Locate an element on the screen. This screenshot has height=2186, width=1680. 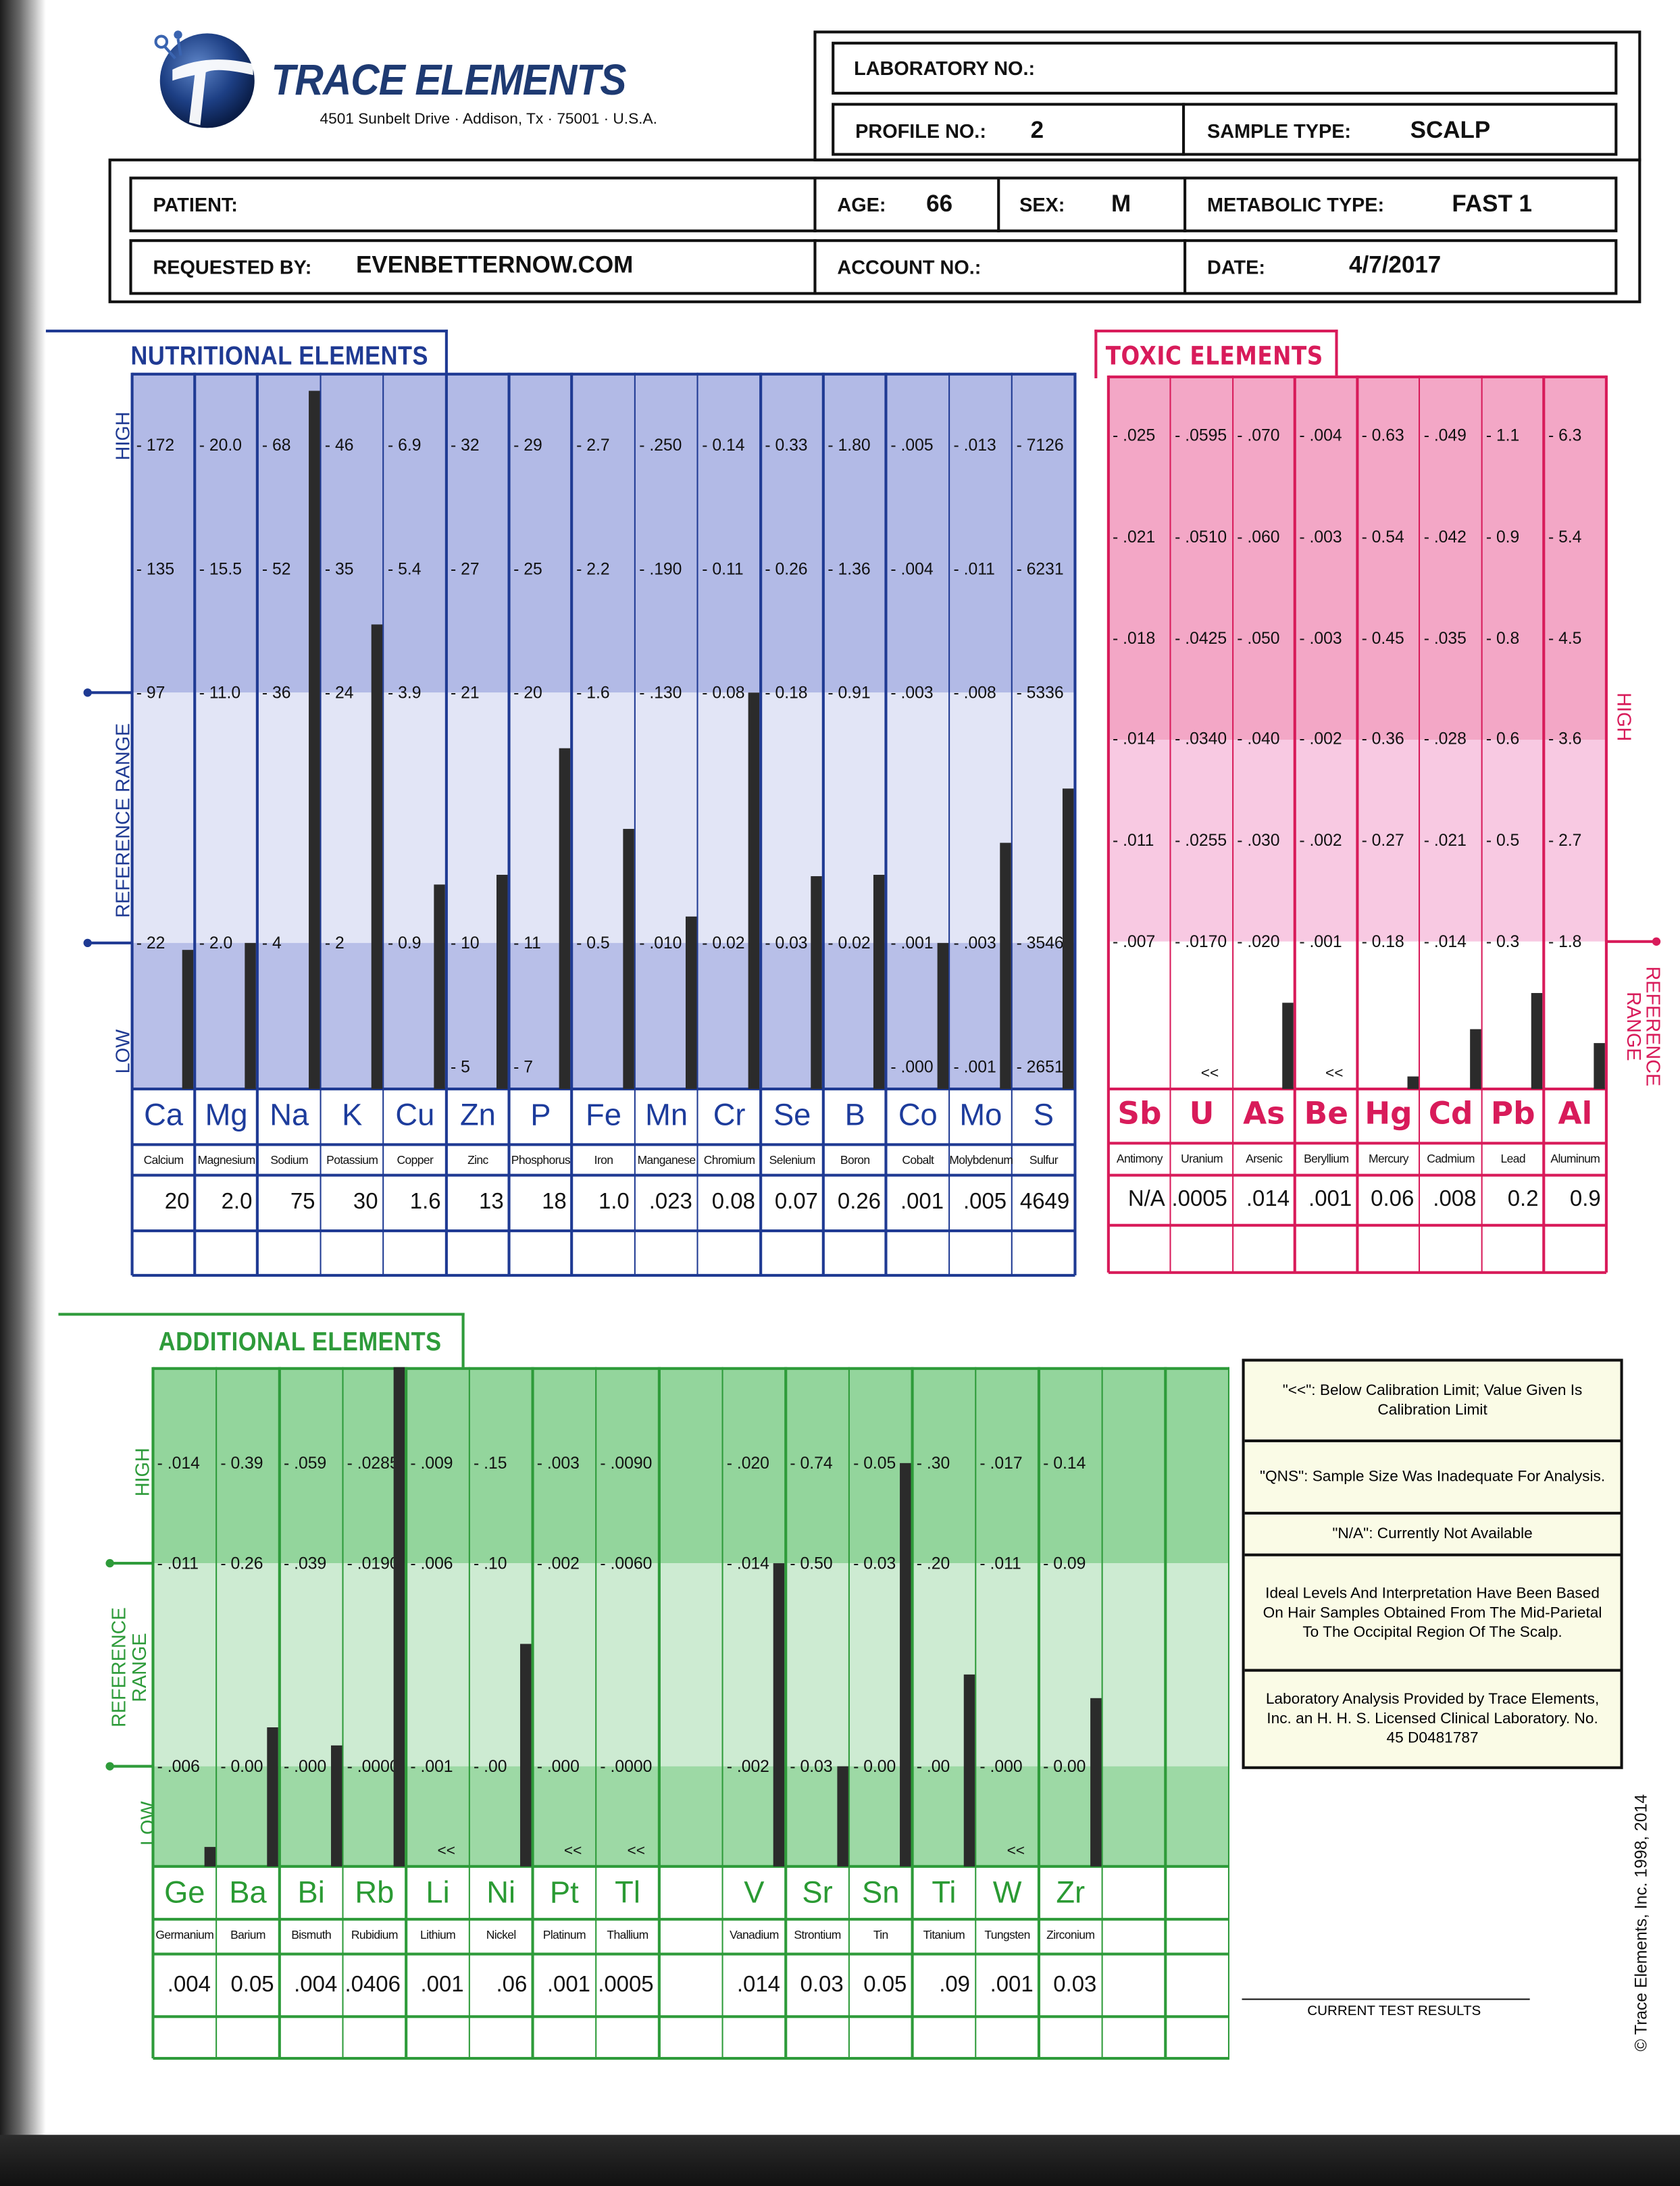
tick-value: 0.18 is located at coordinates (1387, 942).